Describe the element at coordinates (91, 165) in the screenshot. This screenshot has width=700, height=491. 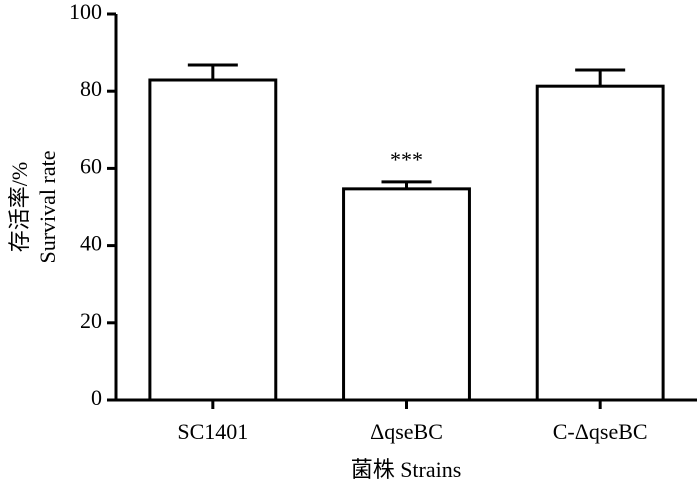
I see `y-tick-label: 60` at that location.